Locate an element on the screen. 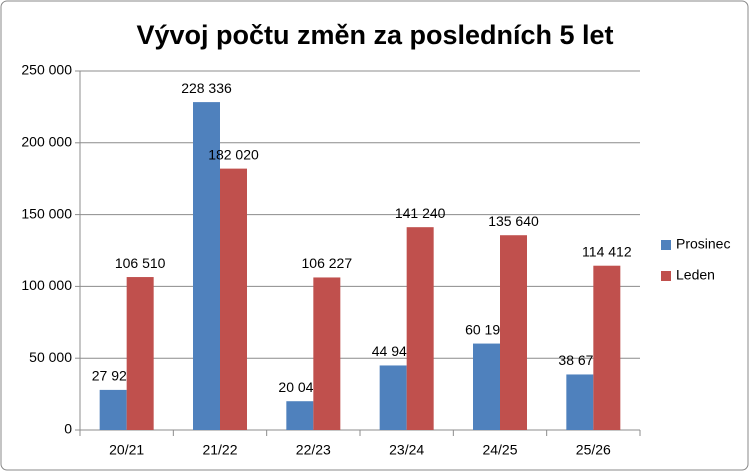 The image size is (750, 472). value-label: 27 926 is located at coordinates (113, 376).